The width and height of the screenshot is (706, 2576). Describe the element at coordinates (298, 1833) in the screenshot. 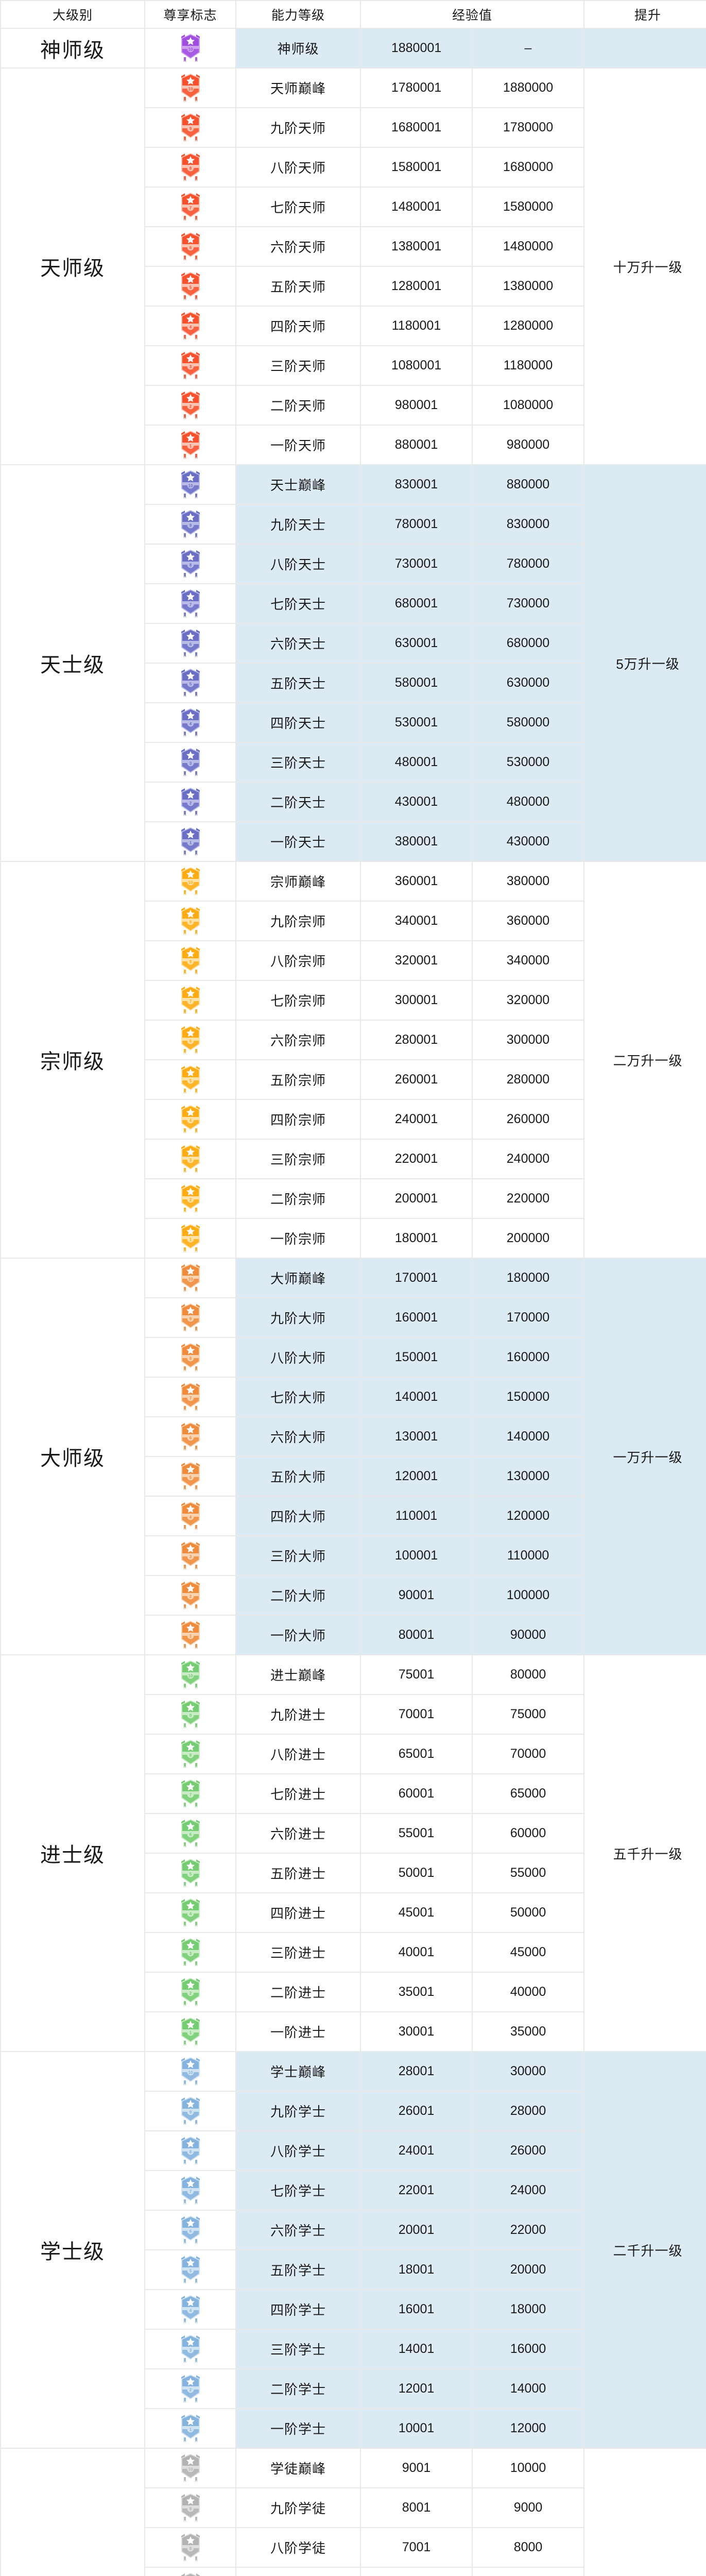

I see `level-name-cell: 六阶进士` at that location.